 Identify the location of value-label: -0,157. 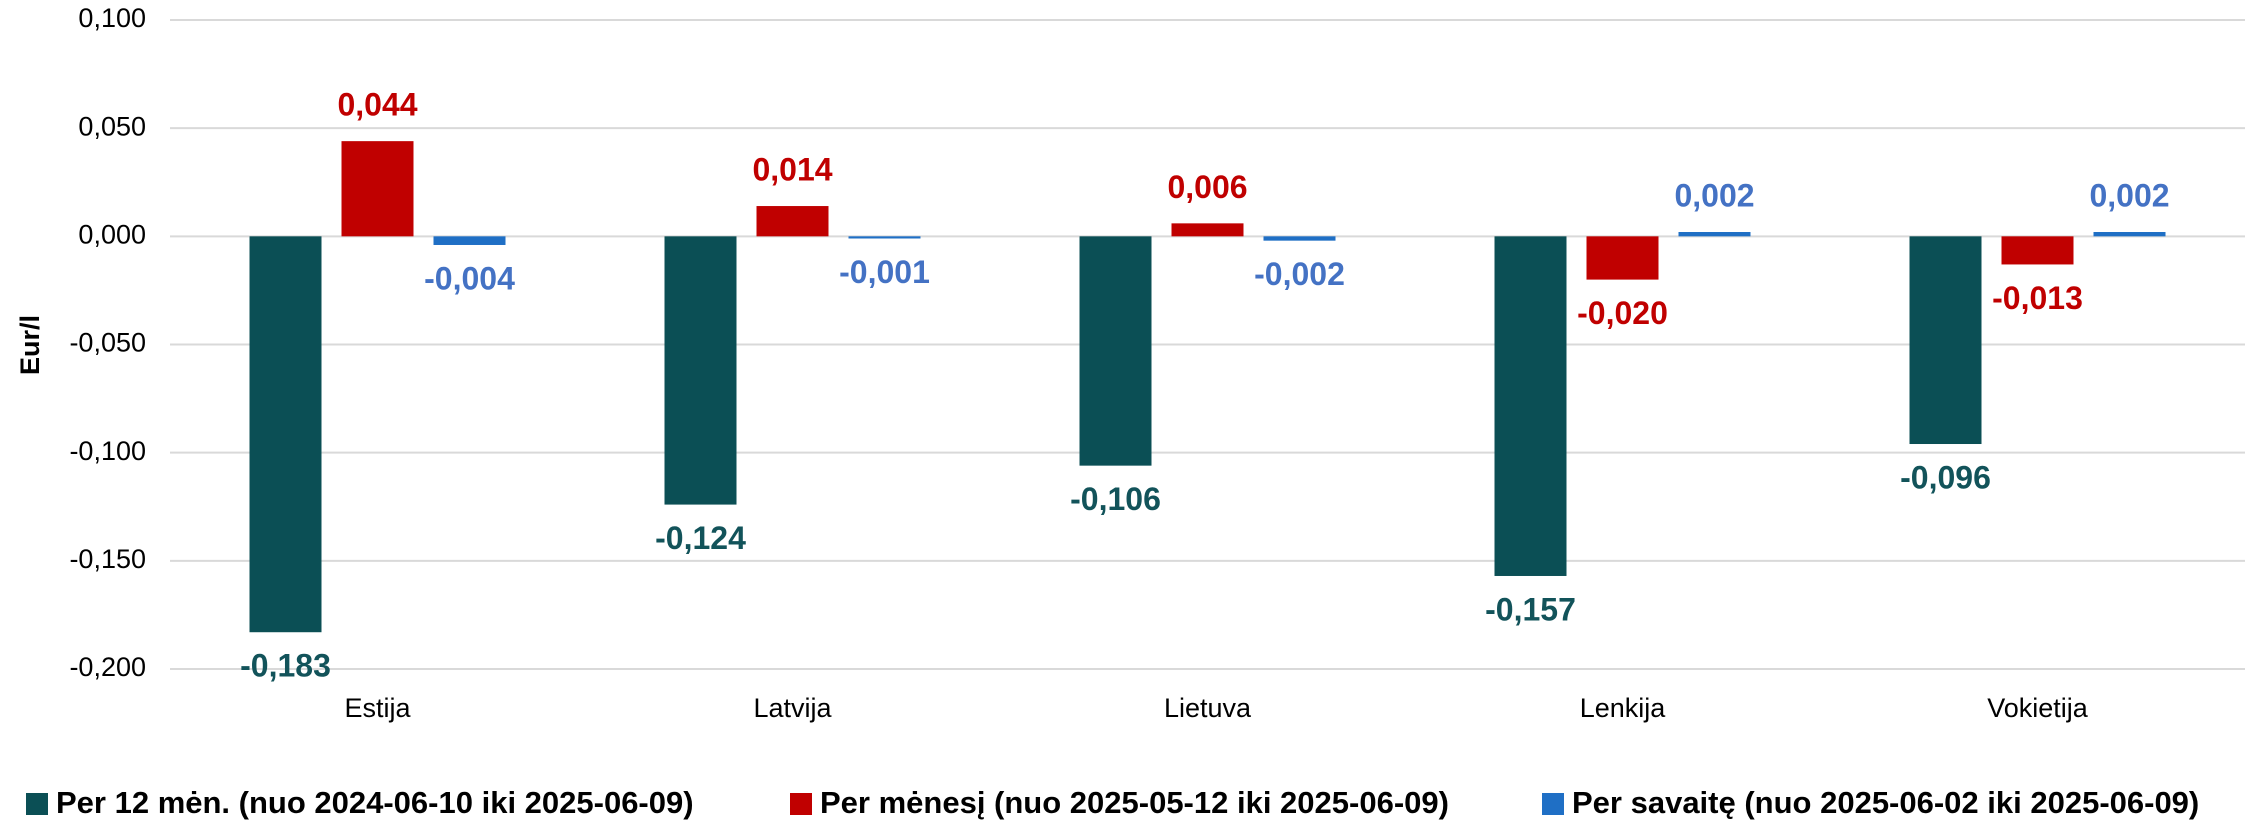
(1530, 609).